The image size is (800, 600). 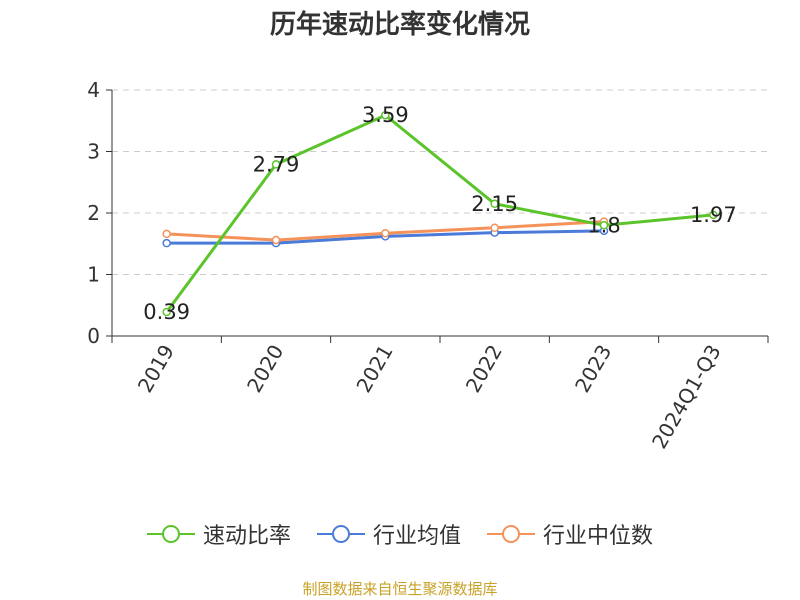 I want to click on data-label: 3.59, so click(x=385, y=115).